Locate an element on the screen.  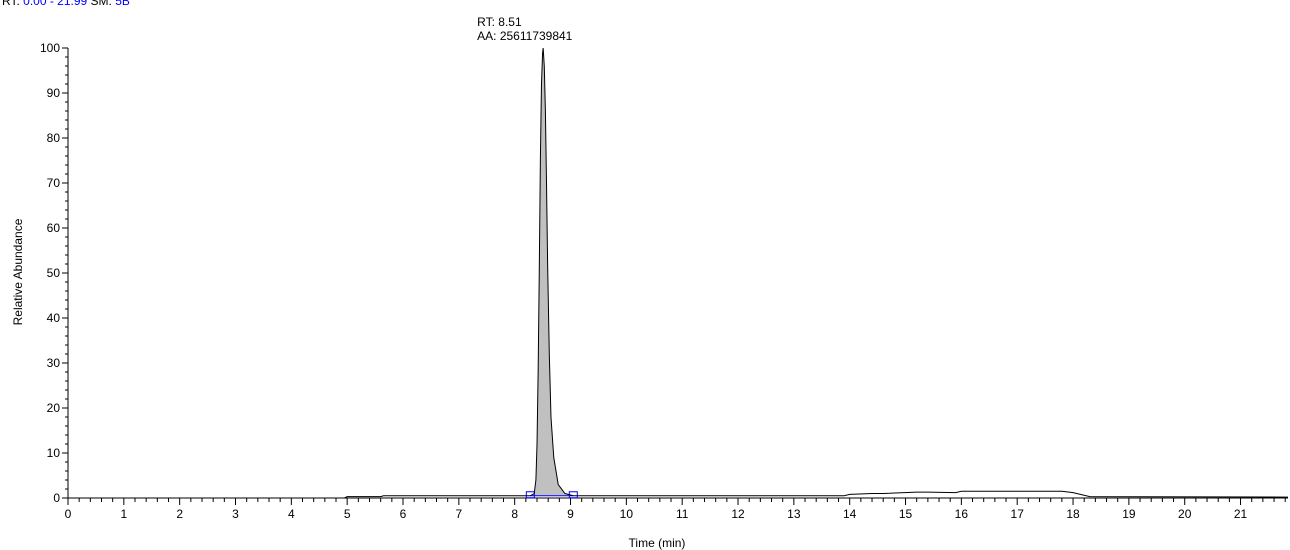
y-axis-label: Relative Abundance is located at coordinates (18, 271).